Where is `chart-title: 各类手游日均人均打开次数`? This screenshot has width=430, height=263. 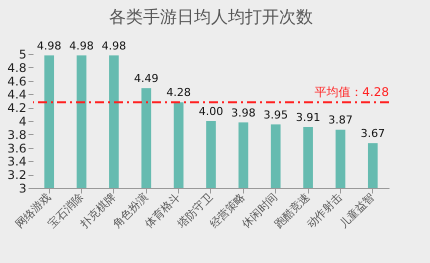
chart-title: 各类手游日均人均打开次数 is located at coordinates (211, 17).